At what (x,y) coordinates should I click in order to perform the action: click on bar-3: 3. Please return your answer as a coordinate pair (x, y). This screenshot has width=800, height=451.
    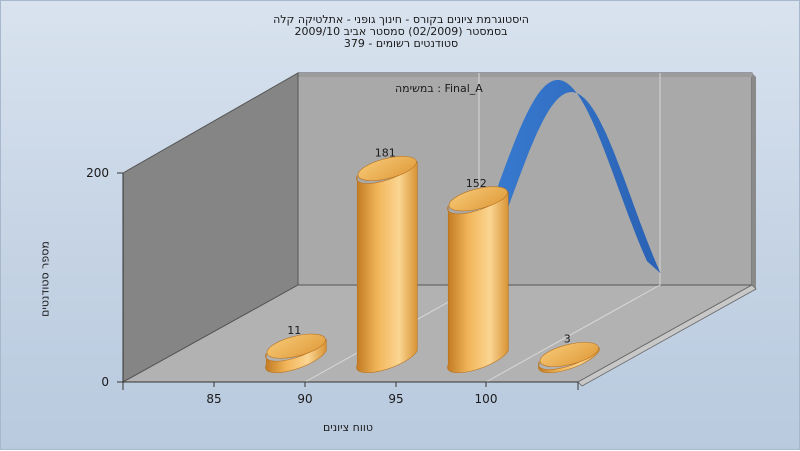
    Looking at the image, I should click on (569, 352).